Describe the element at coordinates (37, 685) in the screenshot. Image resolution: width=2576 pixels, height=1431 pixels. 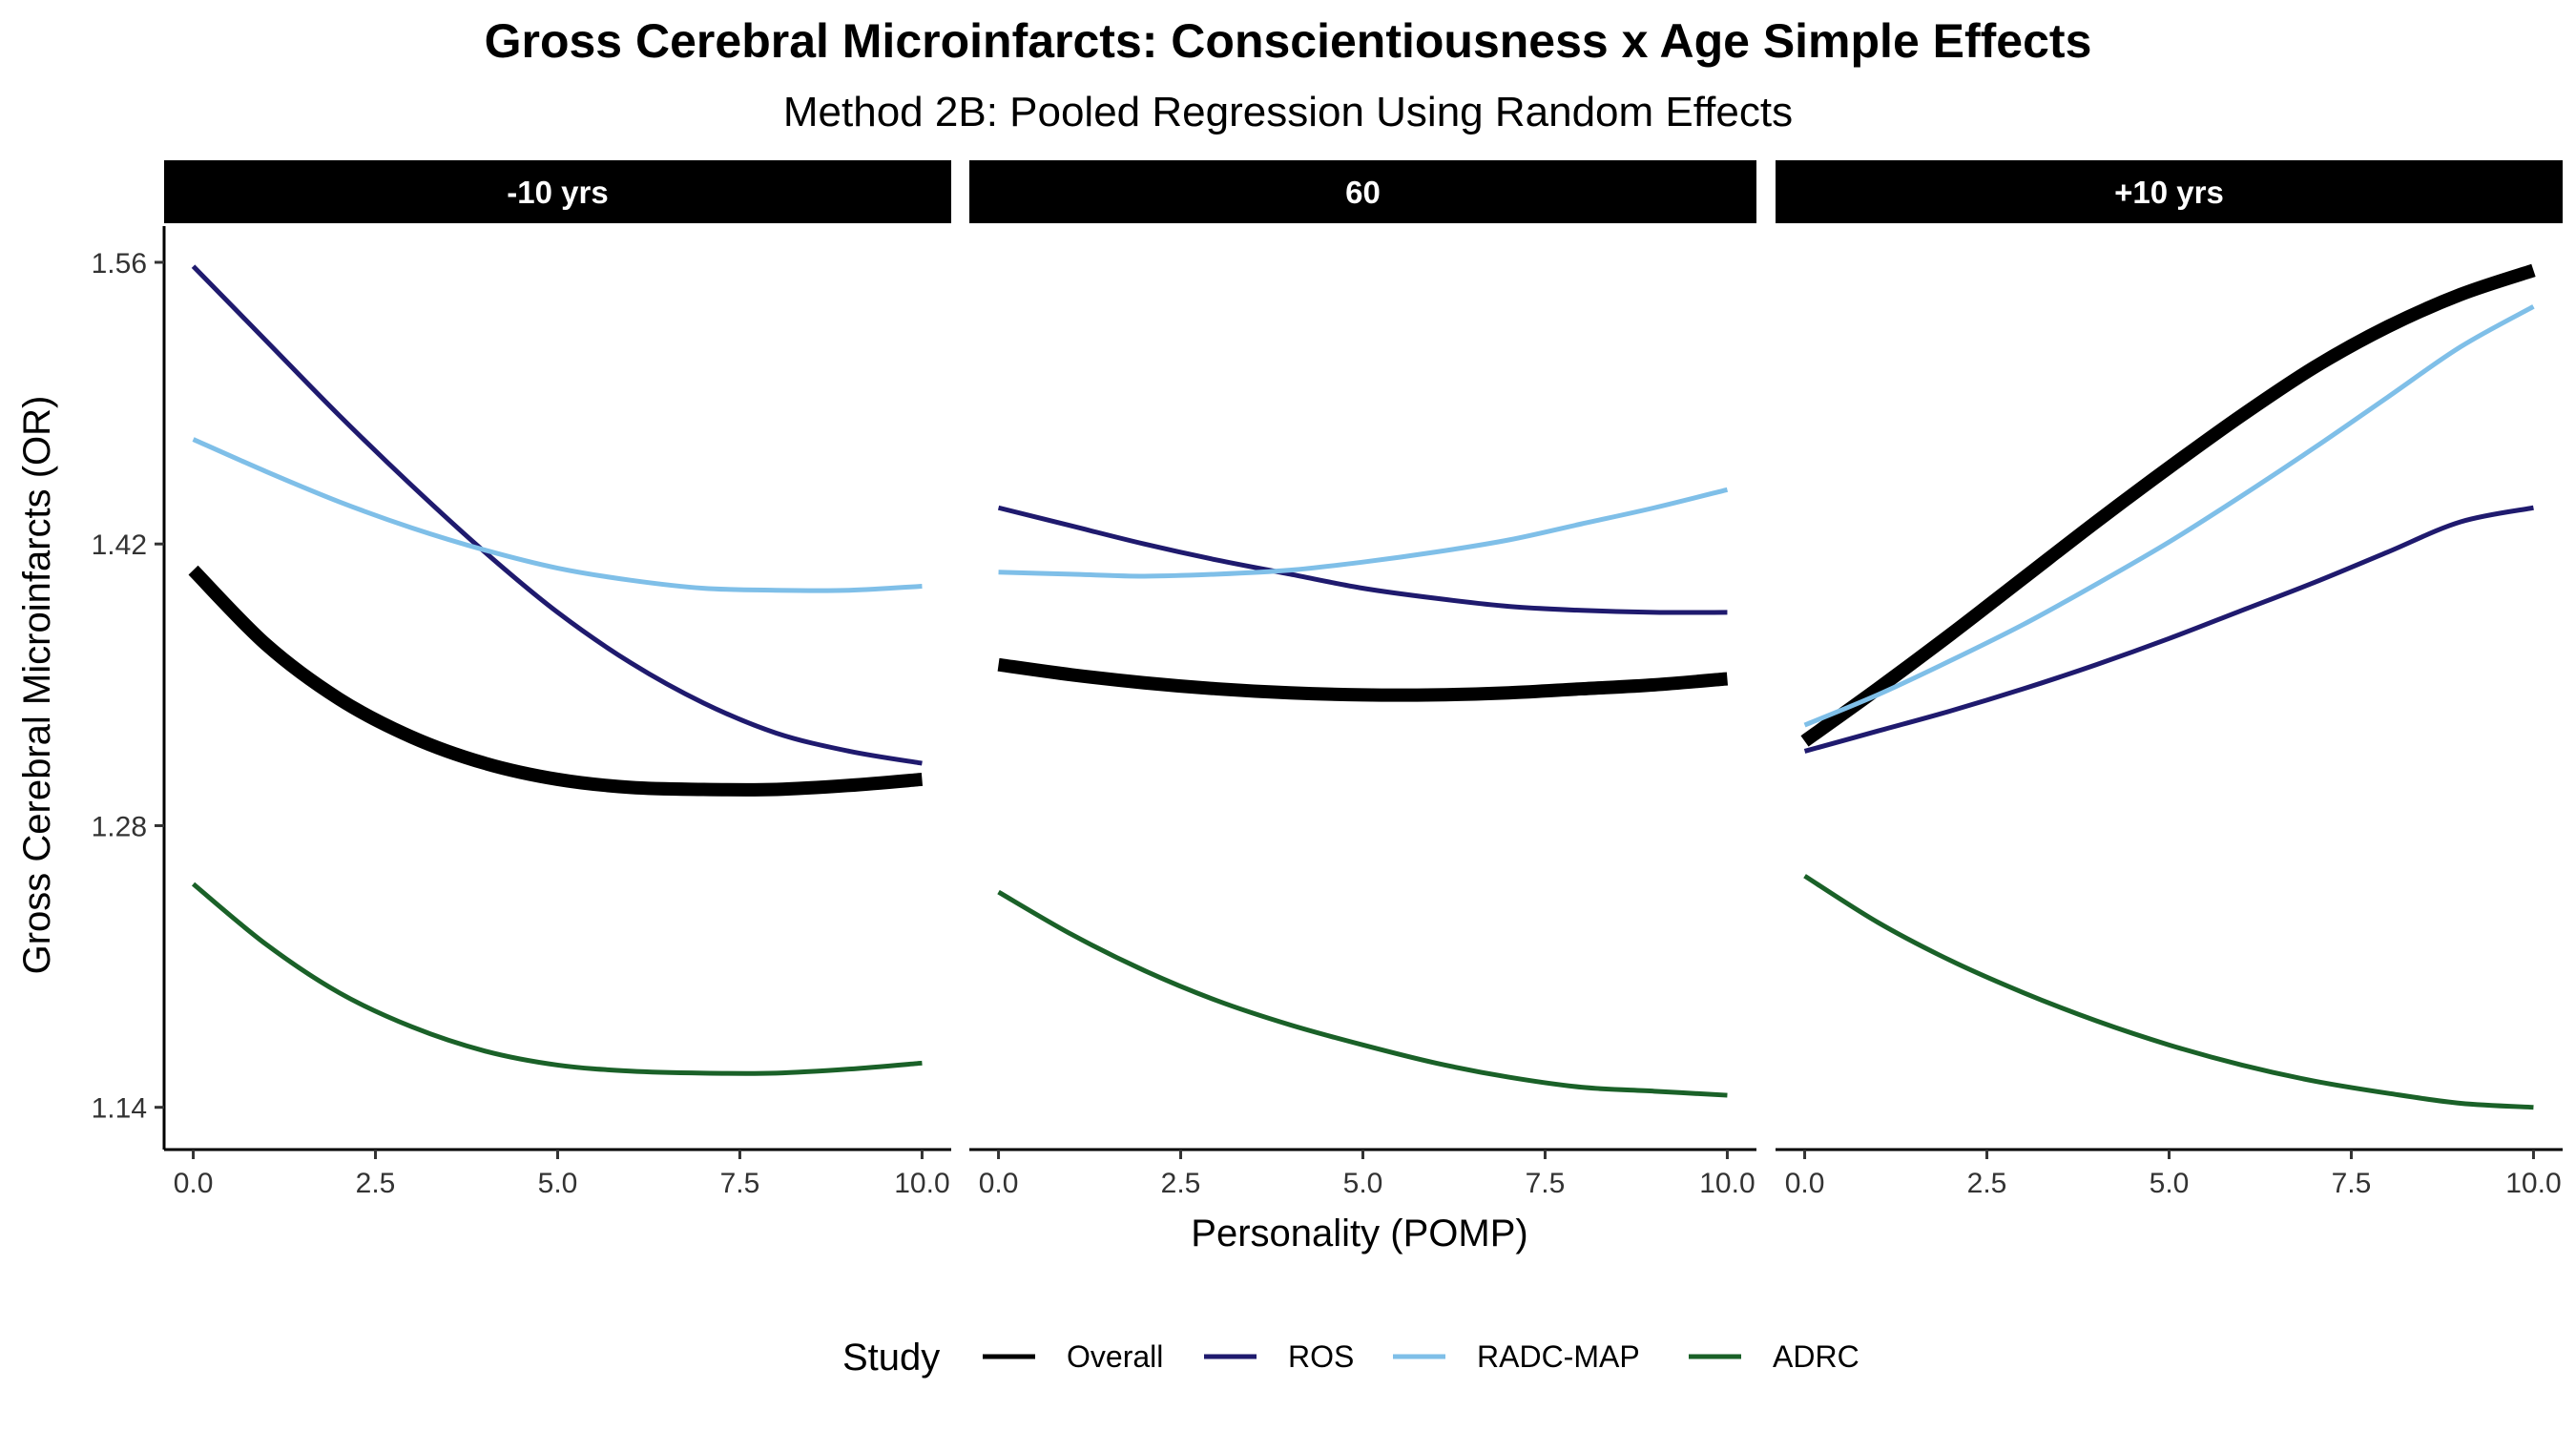
I see `y-axis-title: Gross Cerebral Microinfarcts (OR)` at that location.